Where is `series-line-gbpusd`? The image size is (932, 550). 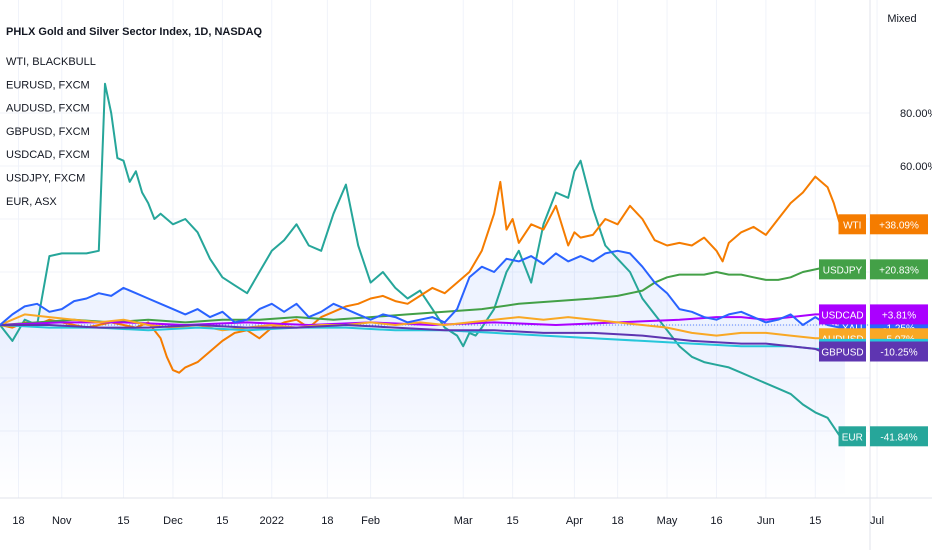
series-line-gbpusd is located at coordinates (420, 340).